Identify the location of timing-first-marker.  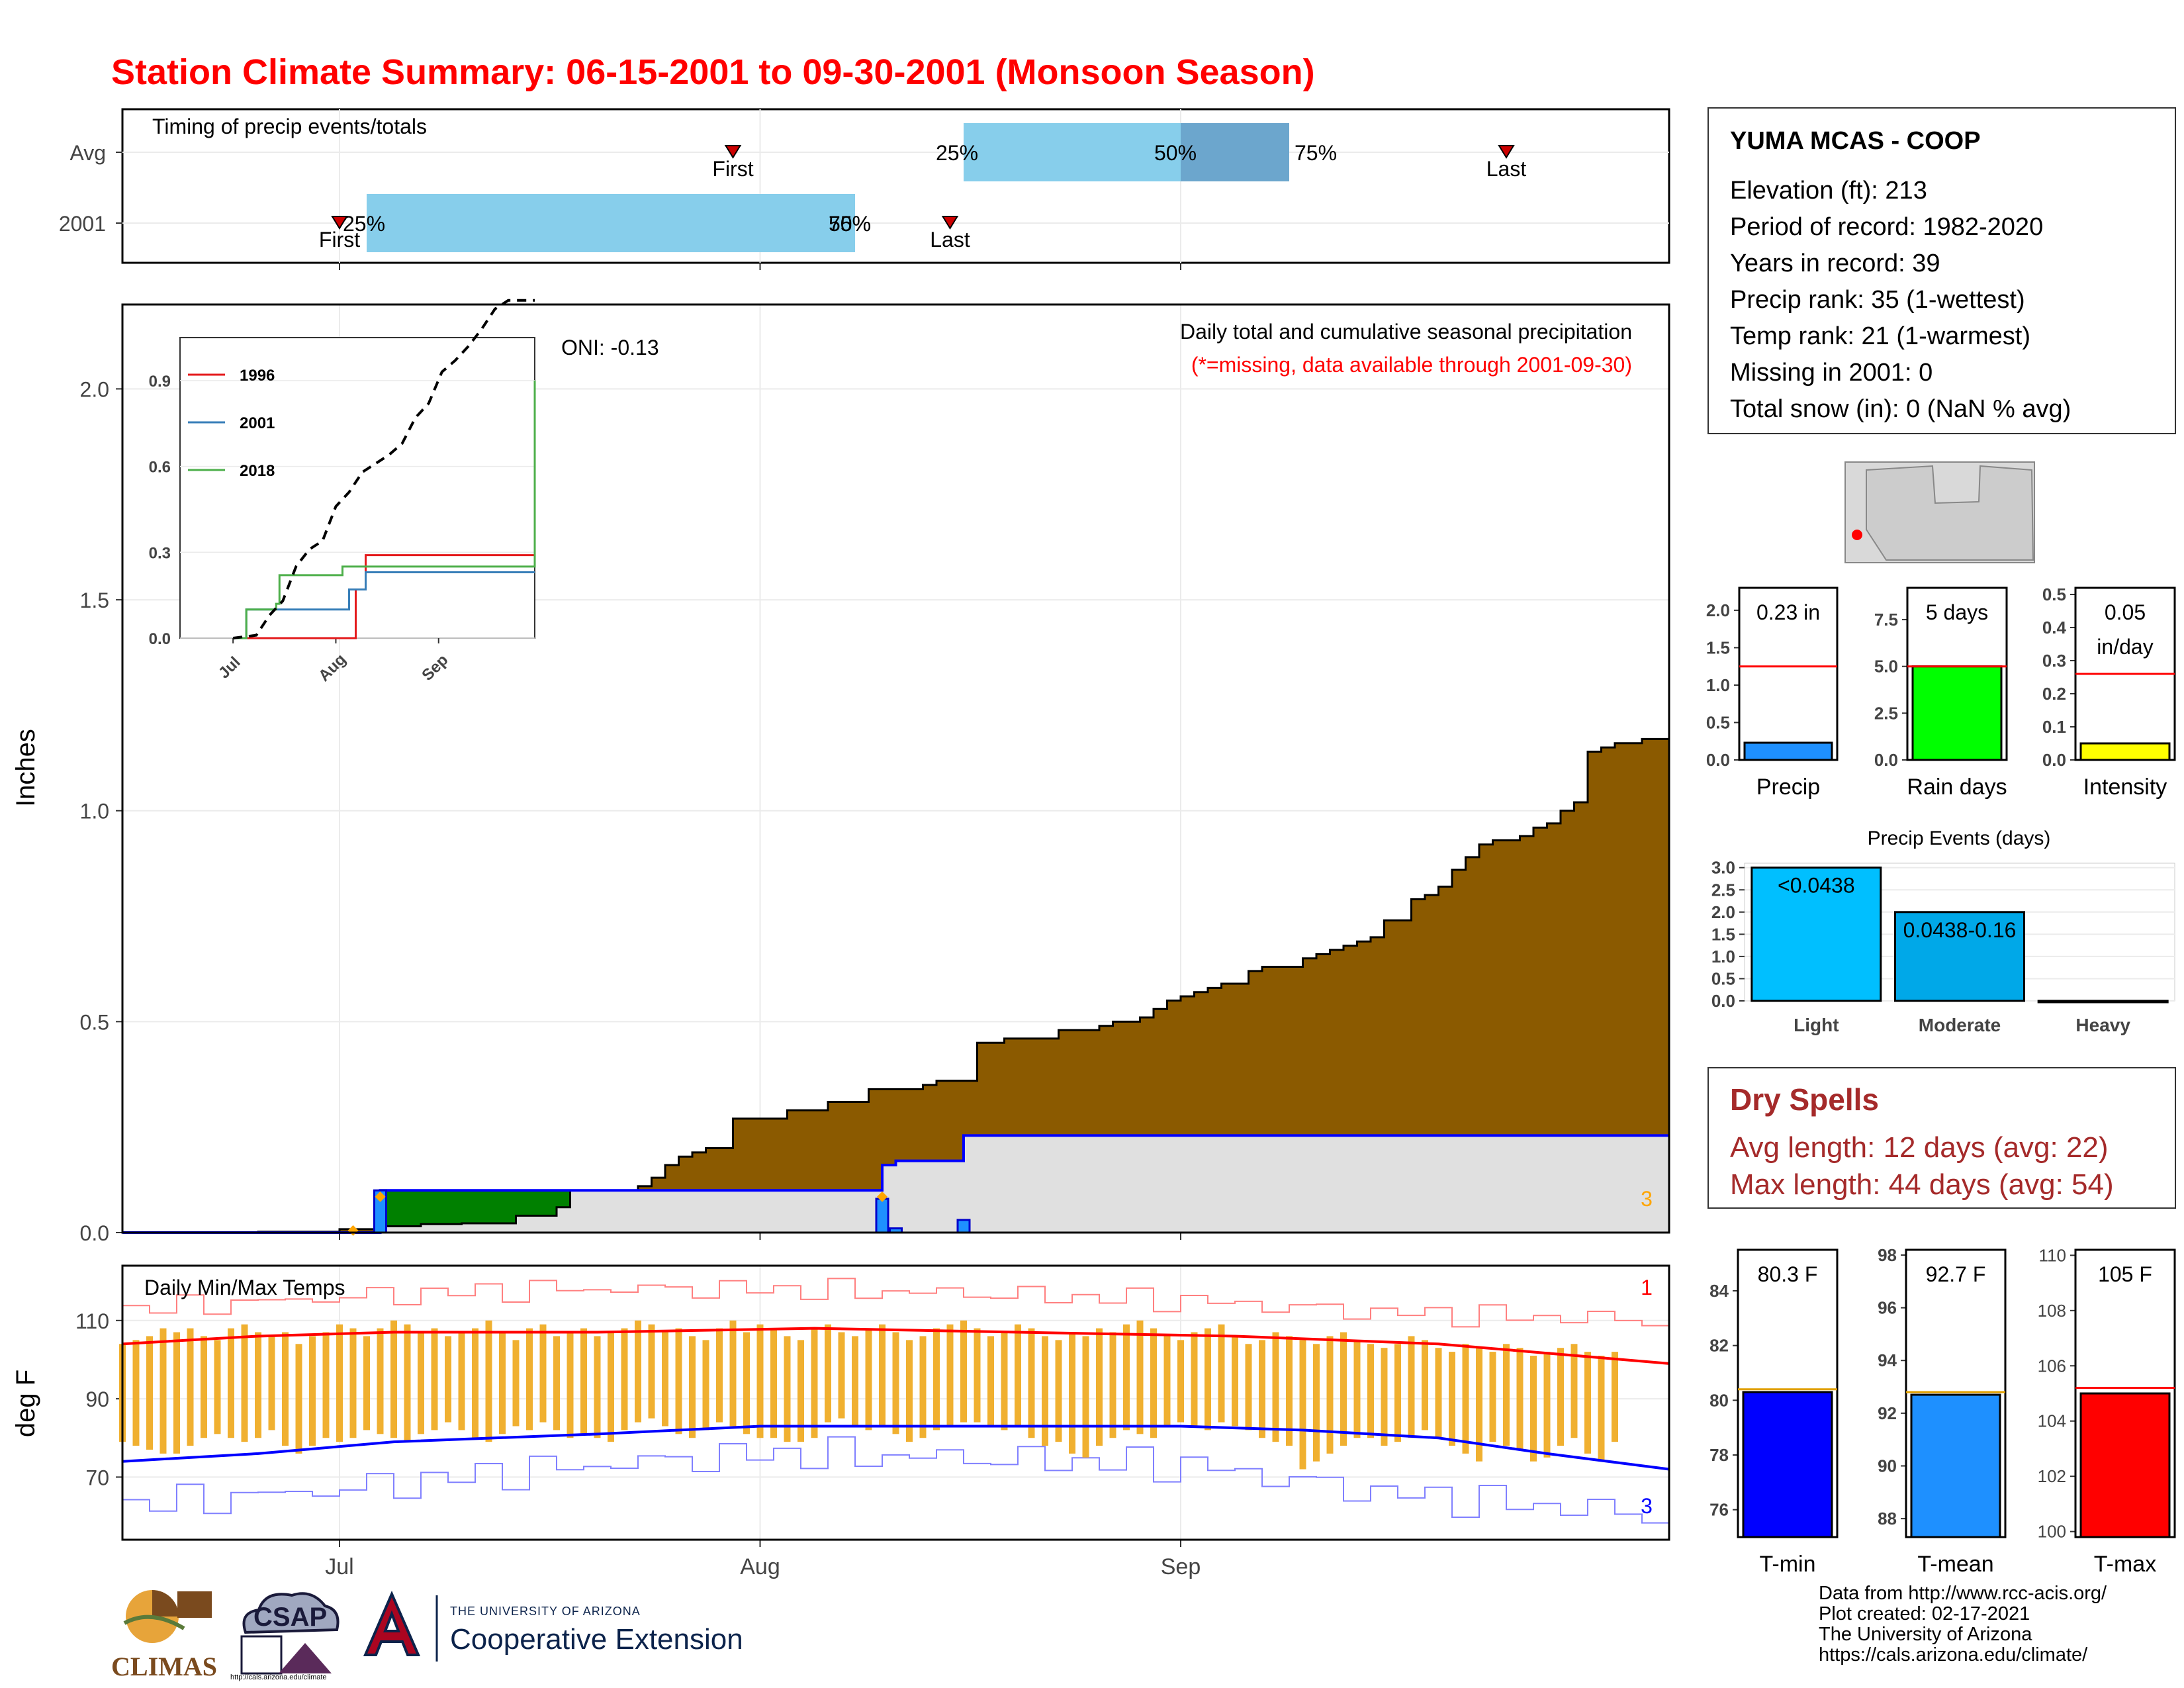
(339, 223).